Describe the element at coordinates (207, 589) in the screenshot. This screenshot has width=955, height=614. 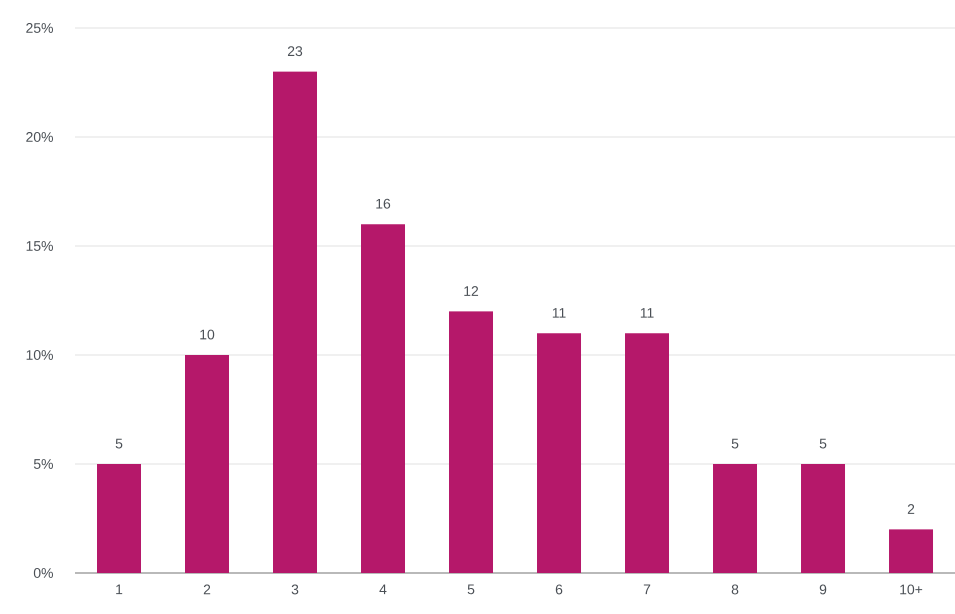
I see `x-tick-label: 2` at that location.